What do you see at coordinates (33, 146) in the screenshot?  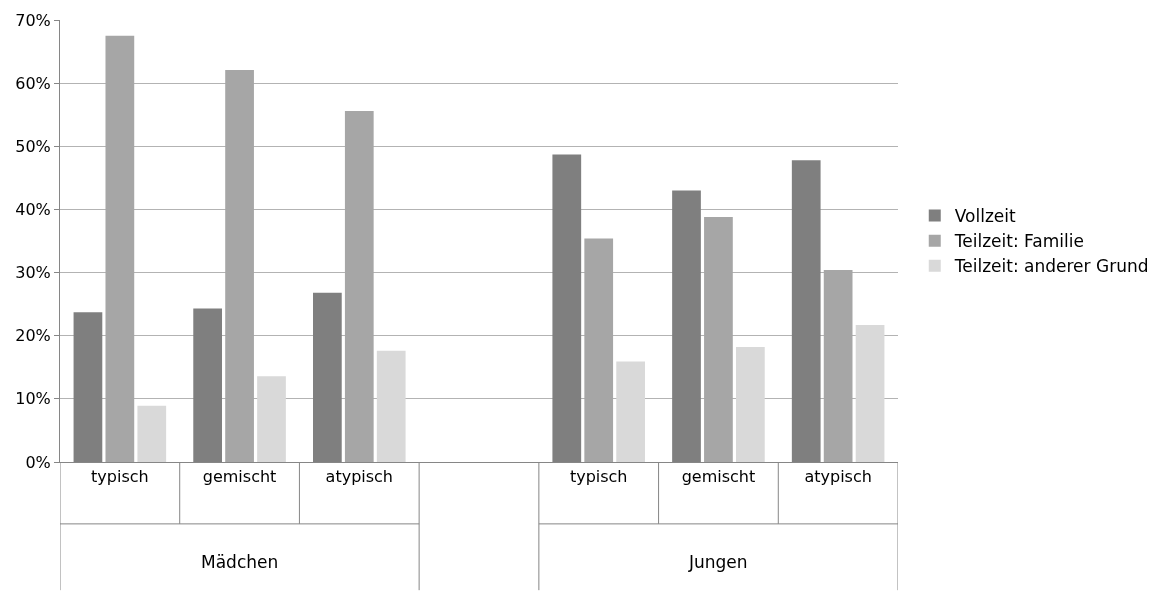 I see `y-tick-label: 50%` at bounding box center [33, 146].